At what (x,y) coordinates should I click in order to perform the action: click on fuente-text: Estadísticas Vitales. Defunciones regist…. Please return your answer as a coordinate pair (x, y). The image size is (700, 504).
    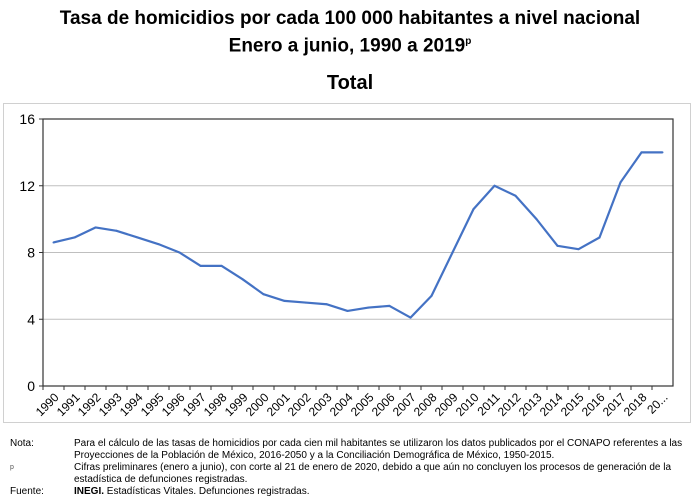
    Looking at the image, I should click on (207, 491).